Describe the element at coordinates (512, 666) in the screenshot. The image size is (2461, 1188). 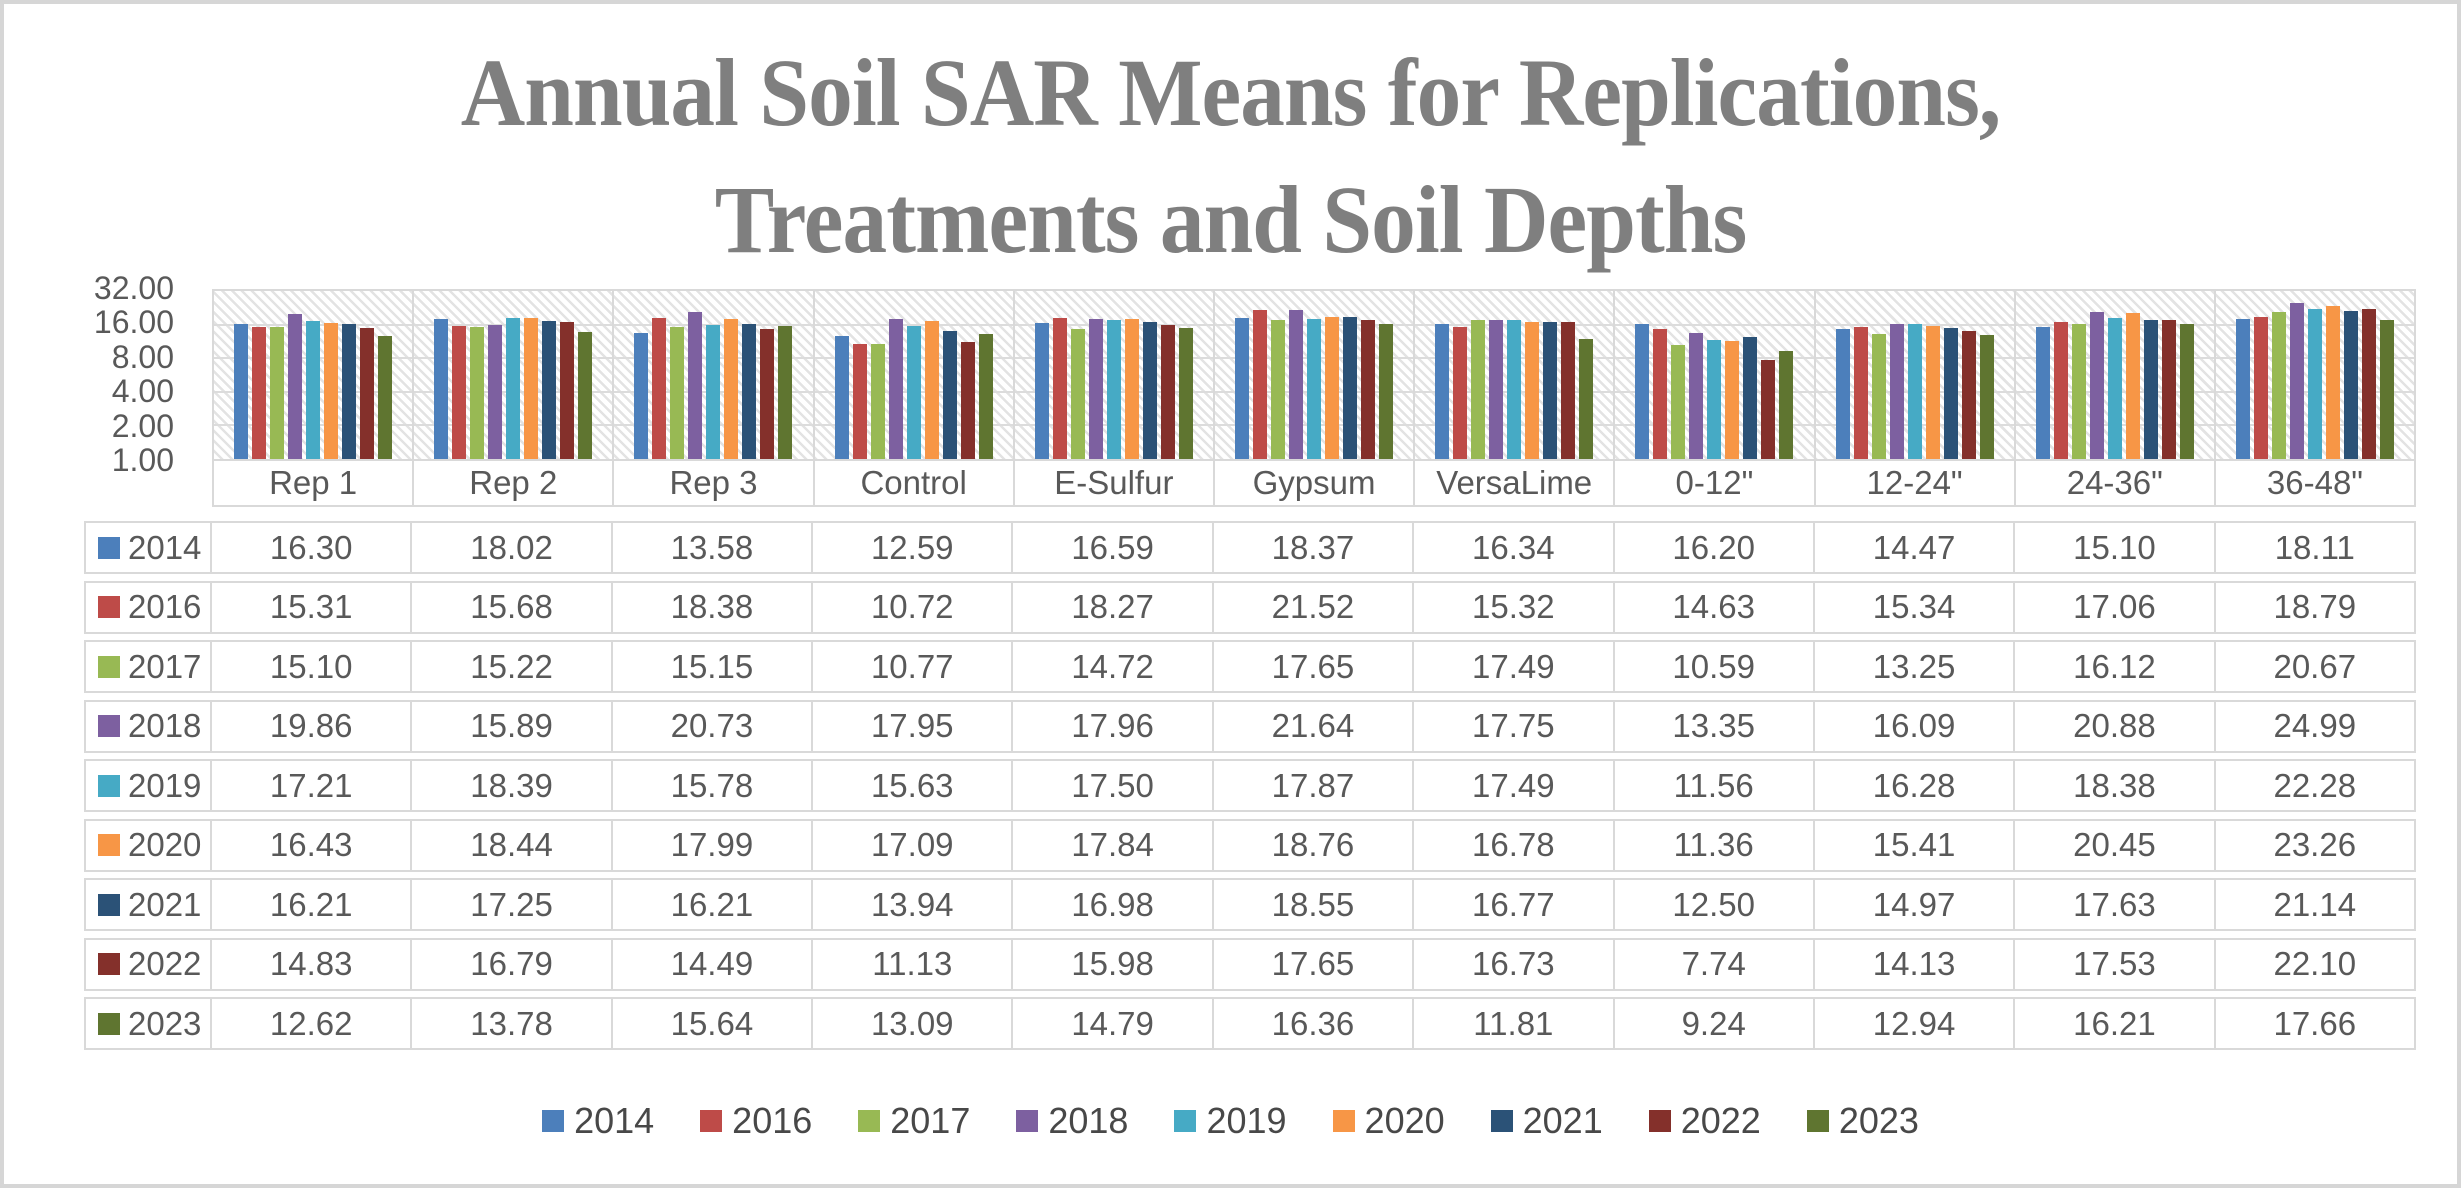
I see `value-cell: 15.22` at that location.